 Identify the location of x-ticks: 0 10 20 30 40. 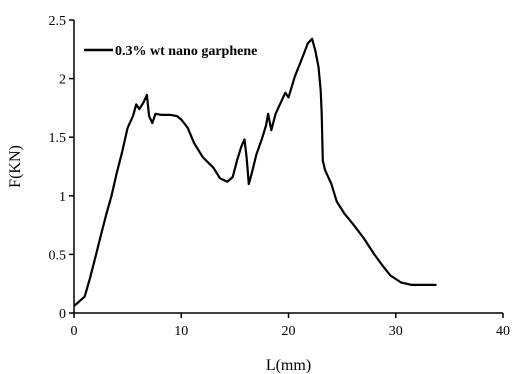
(290, 326).